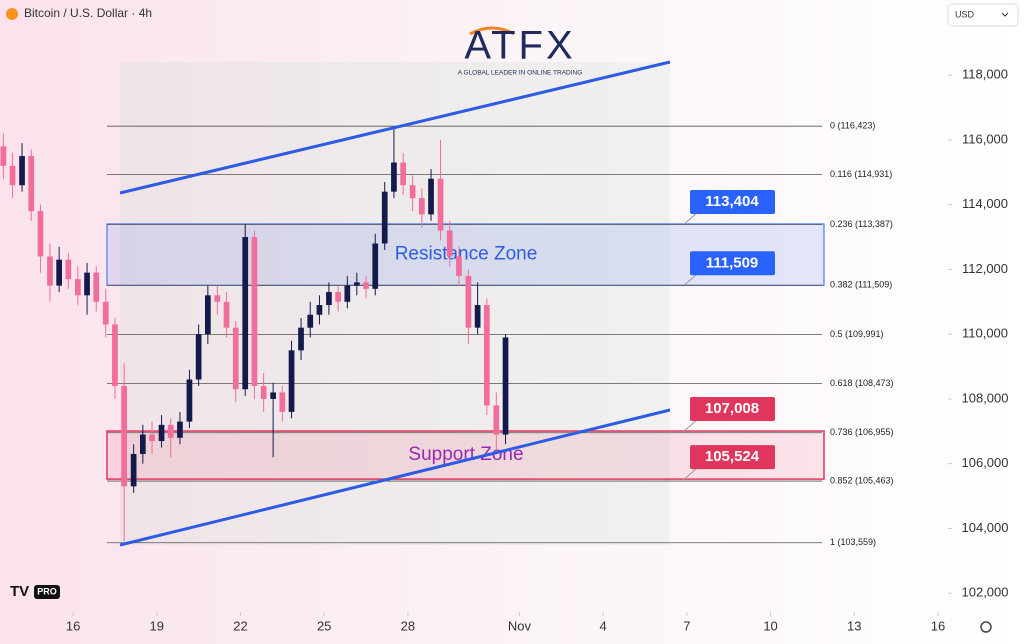  Describe the element at coordinates (73, 625) in the screenshot. I see `x-tick-label: 16` at that location.